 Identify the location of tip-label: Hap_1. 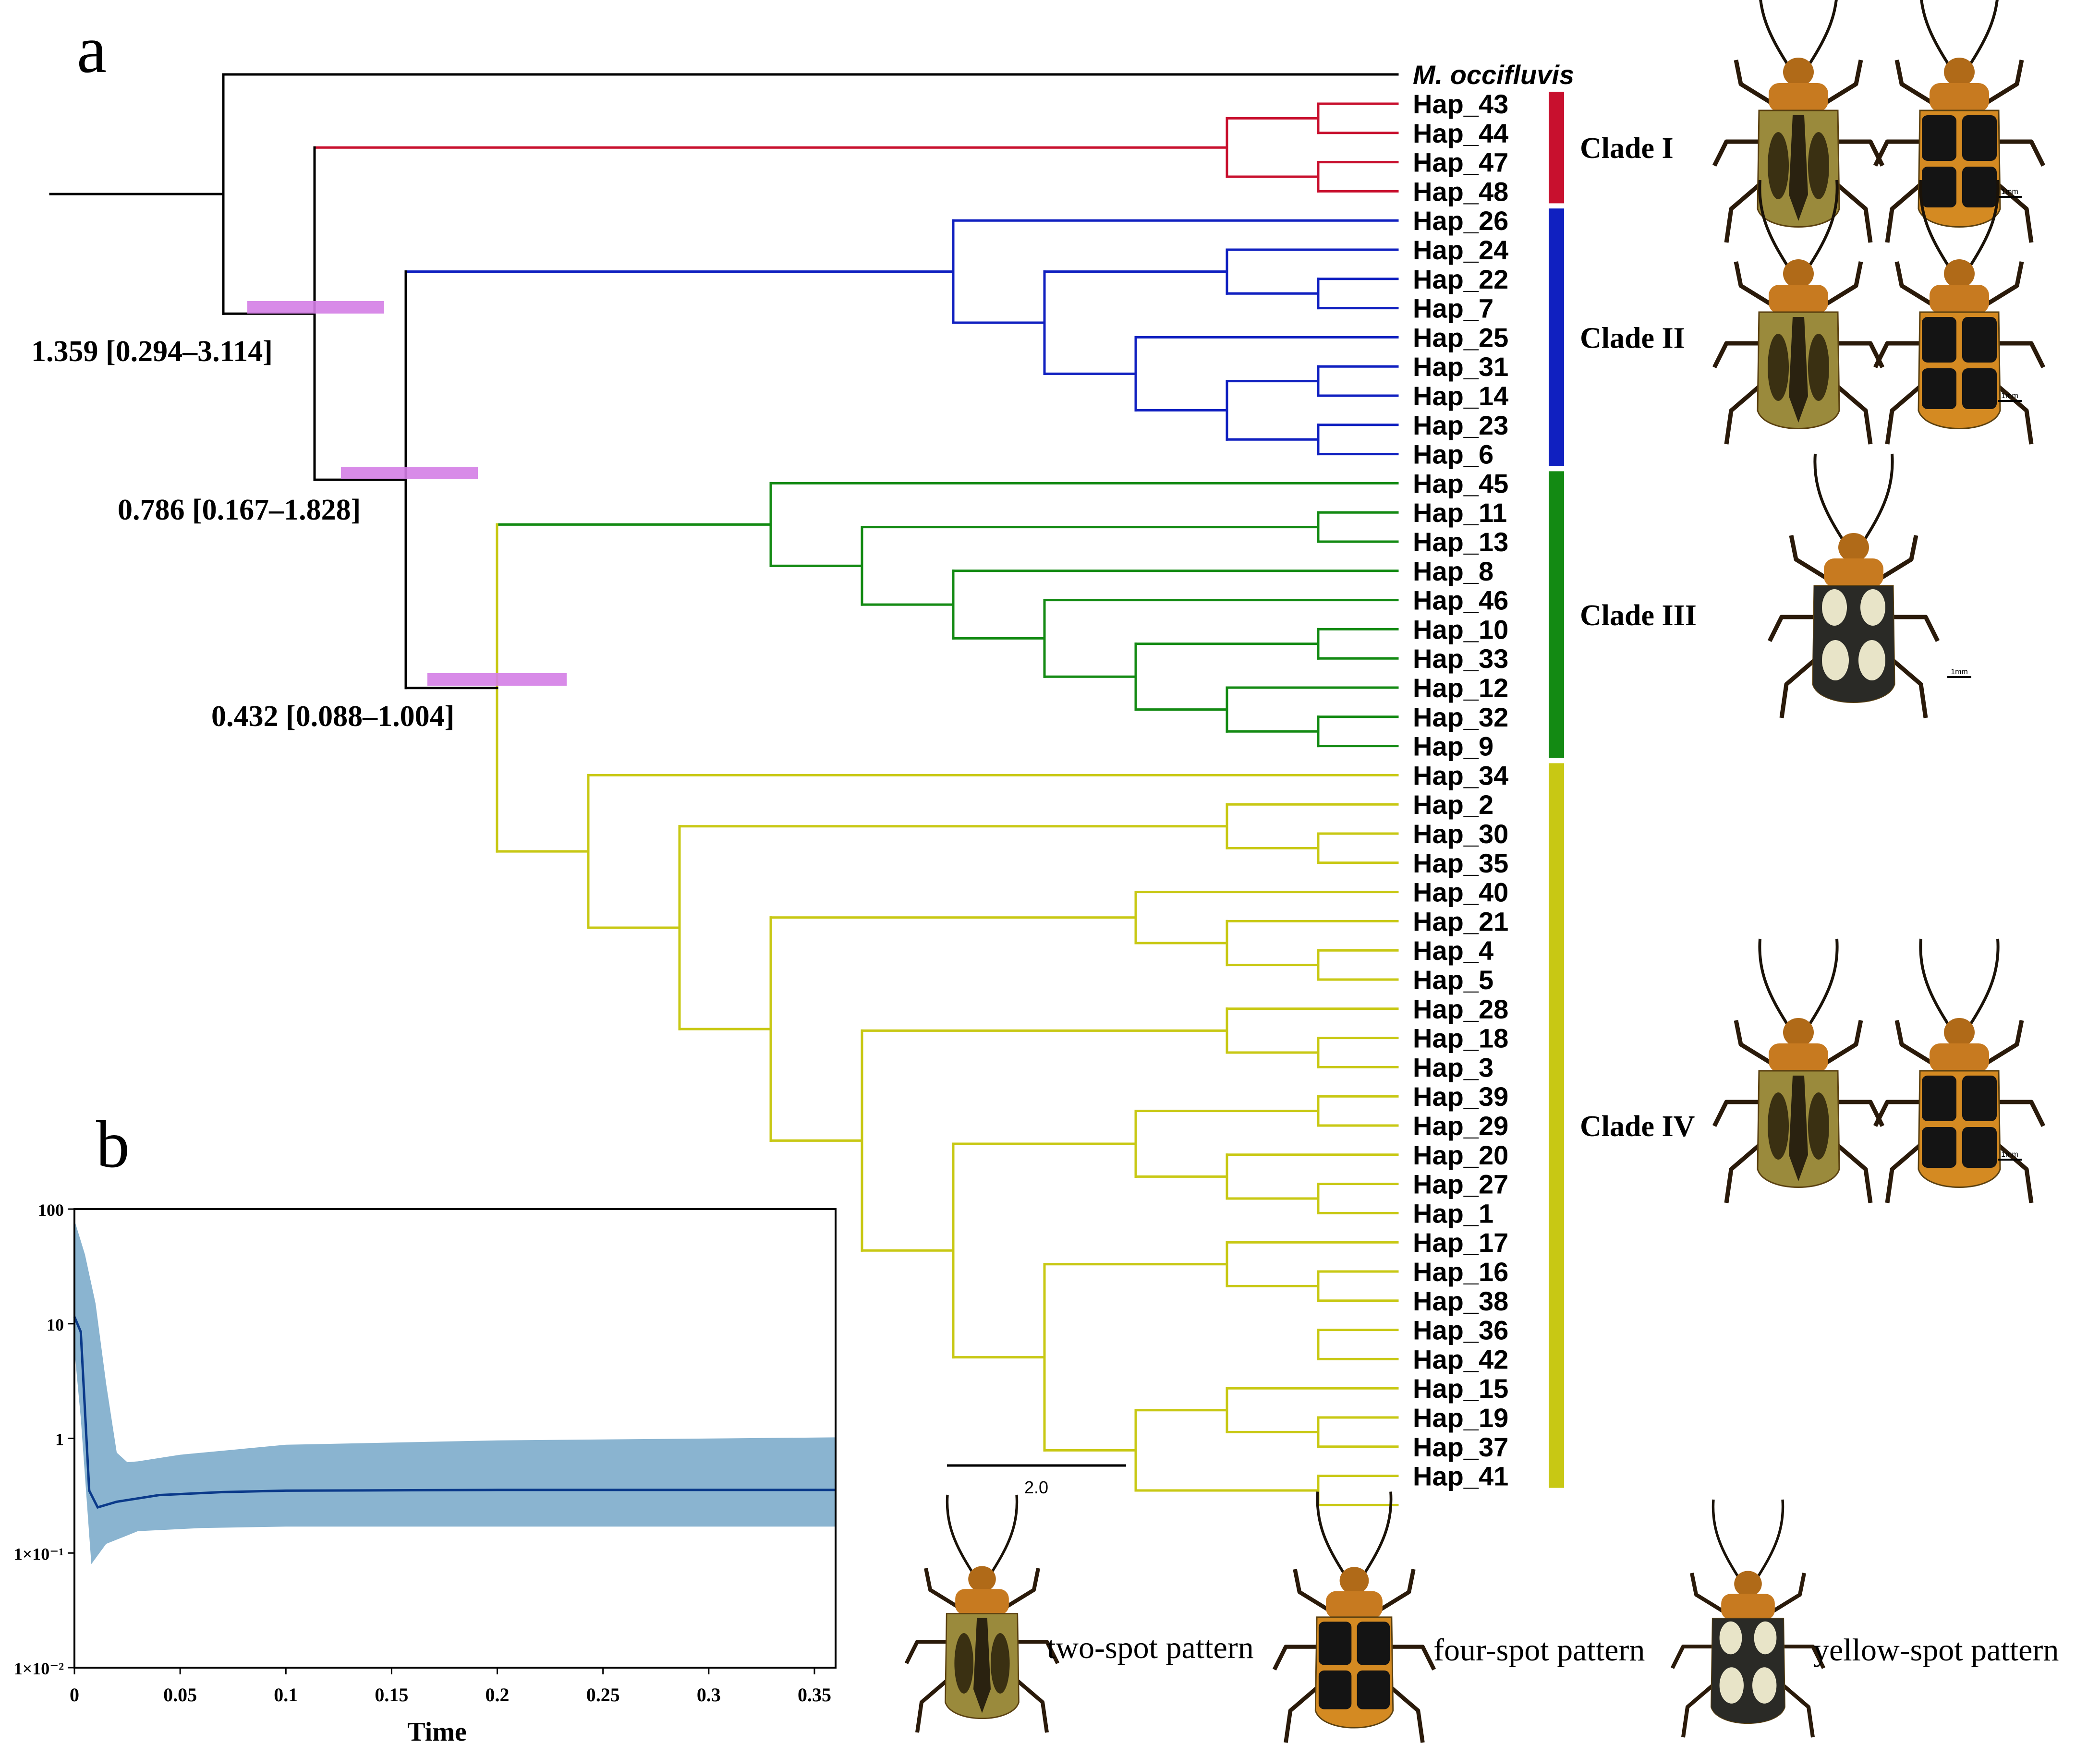
(1453, 1213).